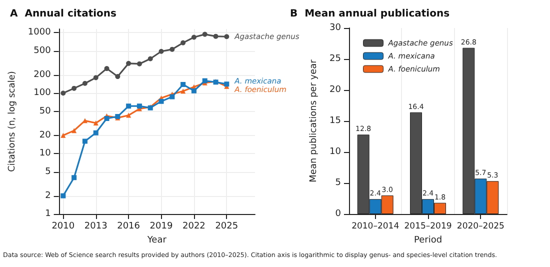 The height and width of the screenshot is (267, 550). I want to click on chart-title: A Annual citations, so click(63, 14).